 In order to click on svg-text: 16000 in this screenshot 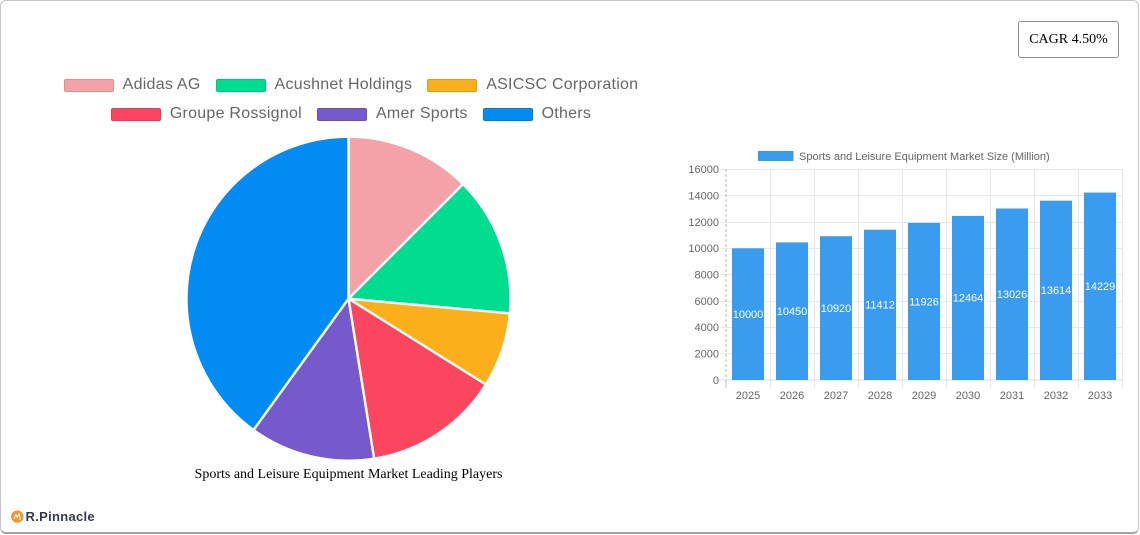, I will do `click(703, 170)`.